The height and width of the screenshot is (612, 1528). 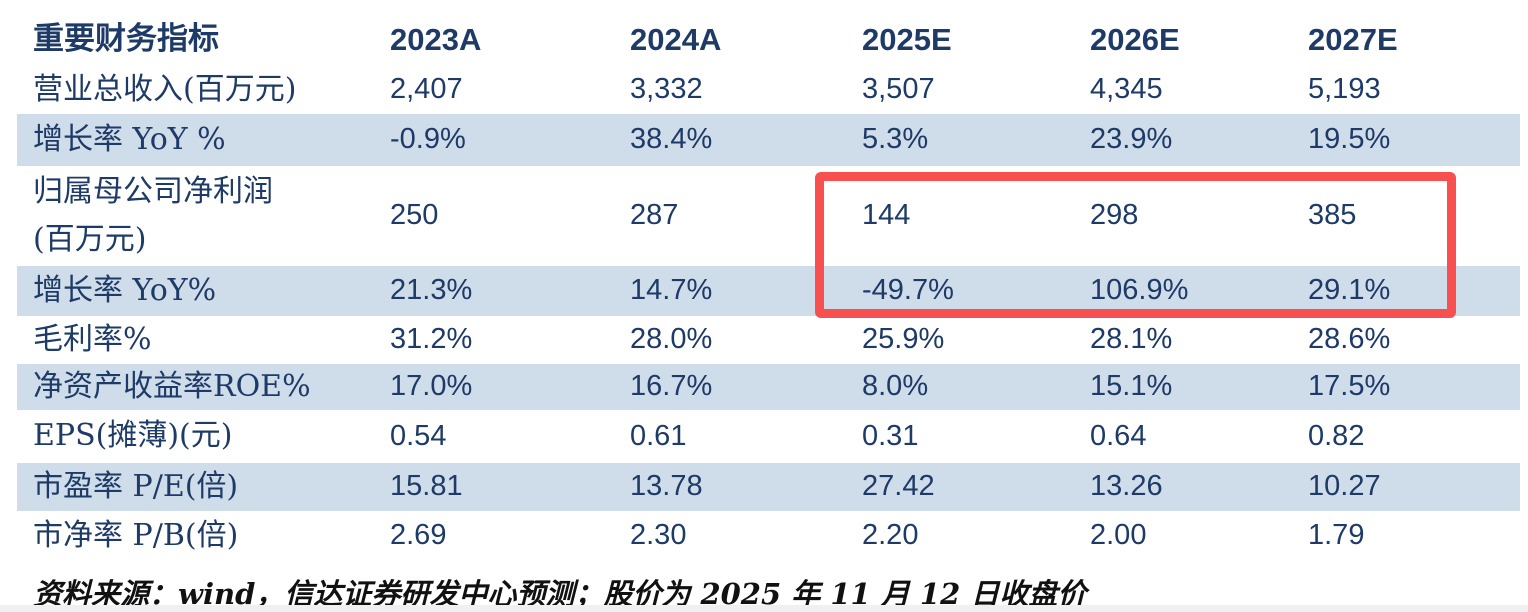 What do you see at coordinates (768, 140) in the screenshot?
I see `table-row: 增长率 YoY % -0.9% 38.4% 5.3% 23.9% 19.5%` at bounding box center [768, 140].